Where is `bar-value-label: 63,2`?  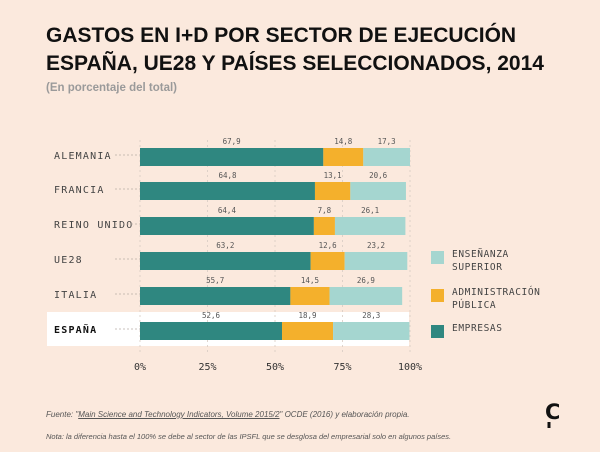 bar-value-label: 63,2 is located at coordinates (225, 245).